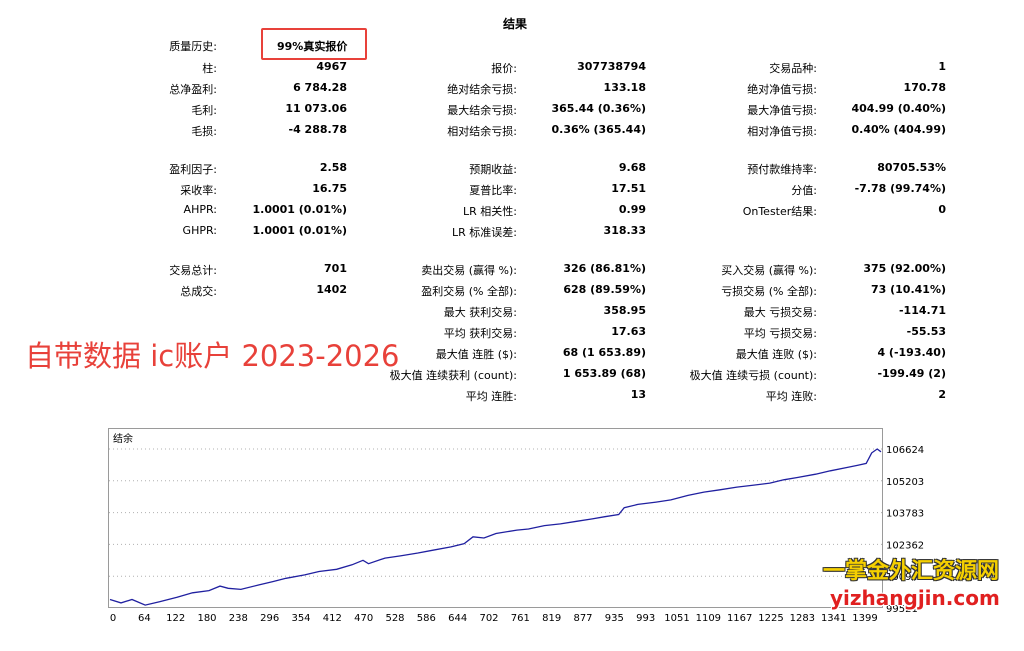 The width and height of the screenshot is (1024, 651). Describe the element at coordinates (614, 618) in the screenshot. I see `x-tick-label: 935` at that location.